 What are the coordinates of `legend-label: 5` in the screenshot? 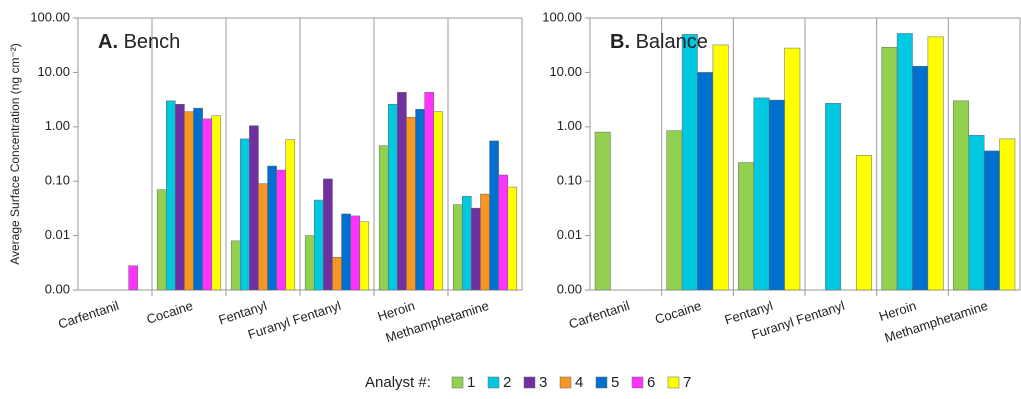 It's located at (615, 382).